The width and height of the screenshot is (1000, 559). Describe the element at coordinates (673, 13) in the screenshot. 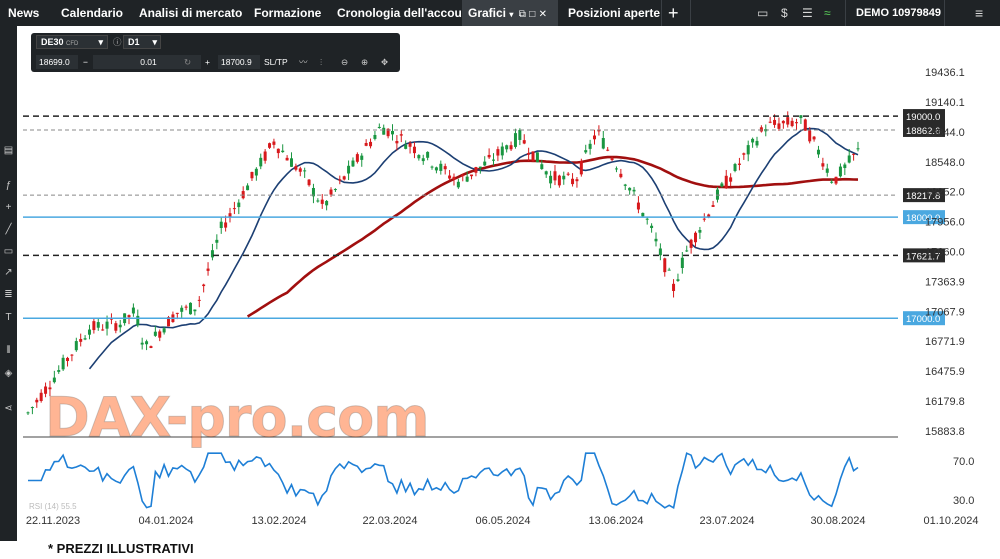

I see `add-tab-button: +` at that location.